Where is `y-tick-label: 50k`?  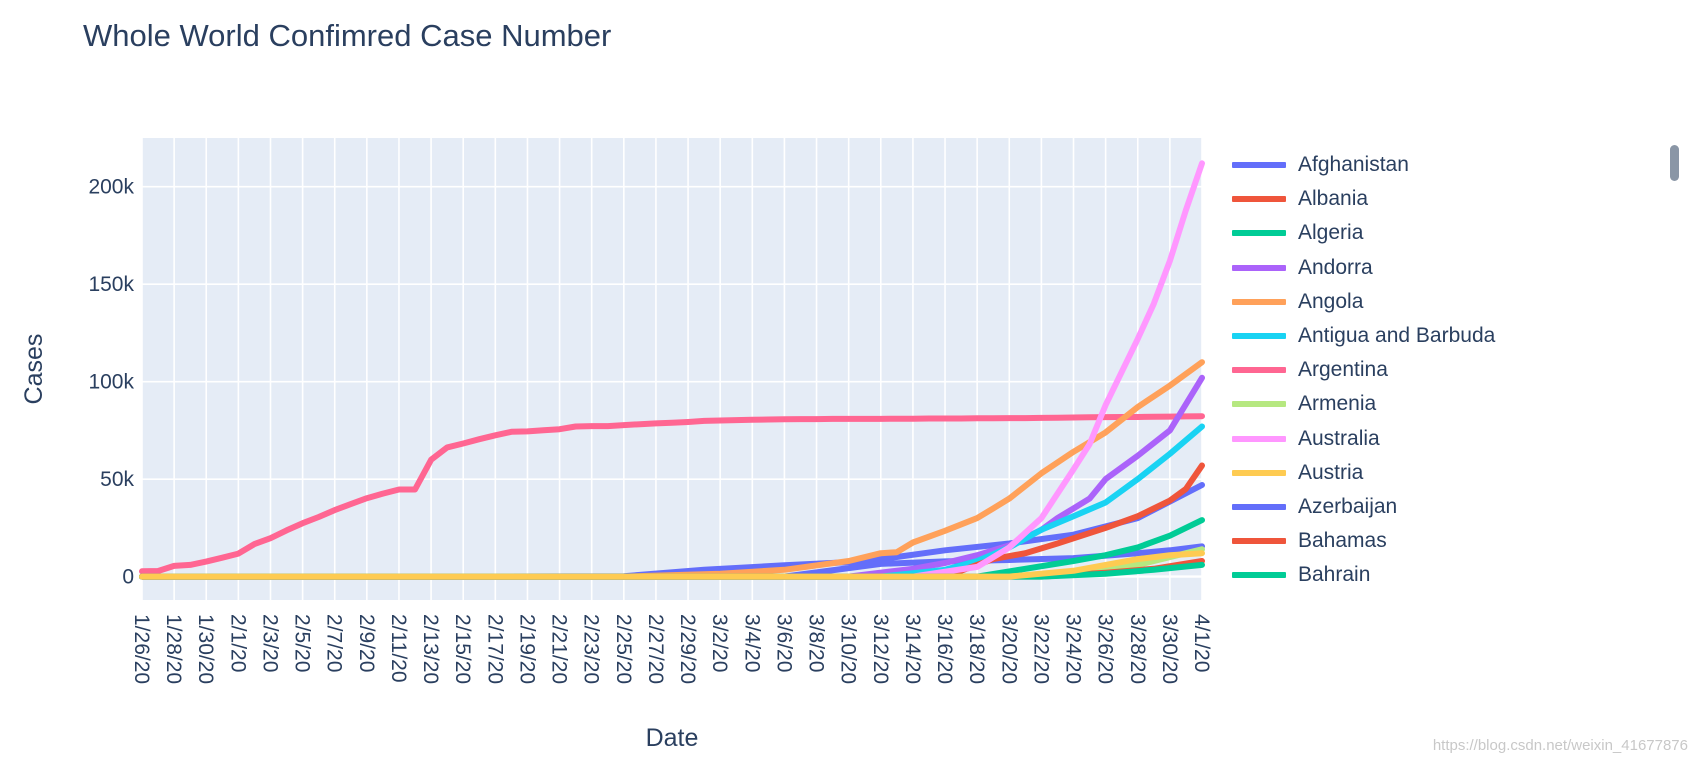
y-tick-label: 50k is located at coordinates (117, 479).